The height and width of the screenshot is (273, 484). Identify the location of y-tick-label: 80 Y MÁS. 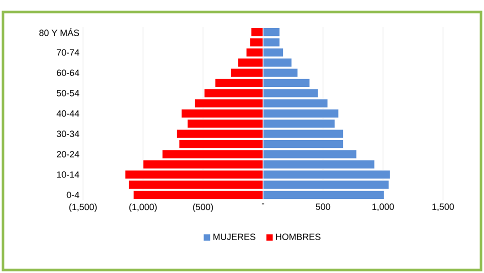
(59, 32).